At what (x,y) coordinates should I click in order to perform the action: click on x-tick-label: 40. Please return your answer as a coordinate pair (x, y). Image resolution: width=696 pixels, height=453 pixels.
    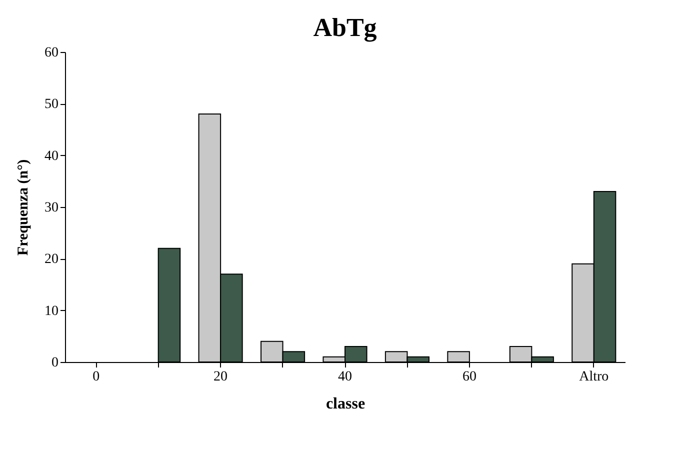
    Looking at the image, I should click on (345, 377).